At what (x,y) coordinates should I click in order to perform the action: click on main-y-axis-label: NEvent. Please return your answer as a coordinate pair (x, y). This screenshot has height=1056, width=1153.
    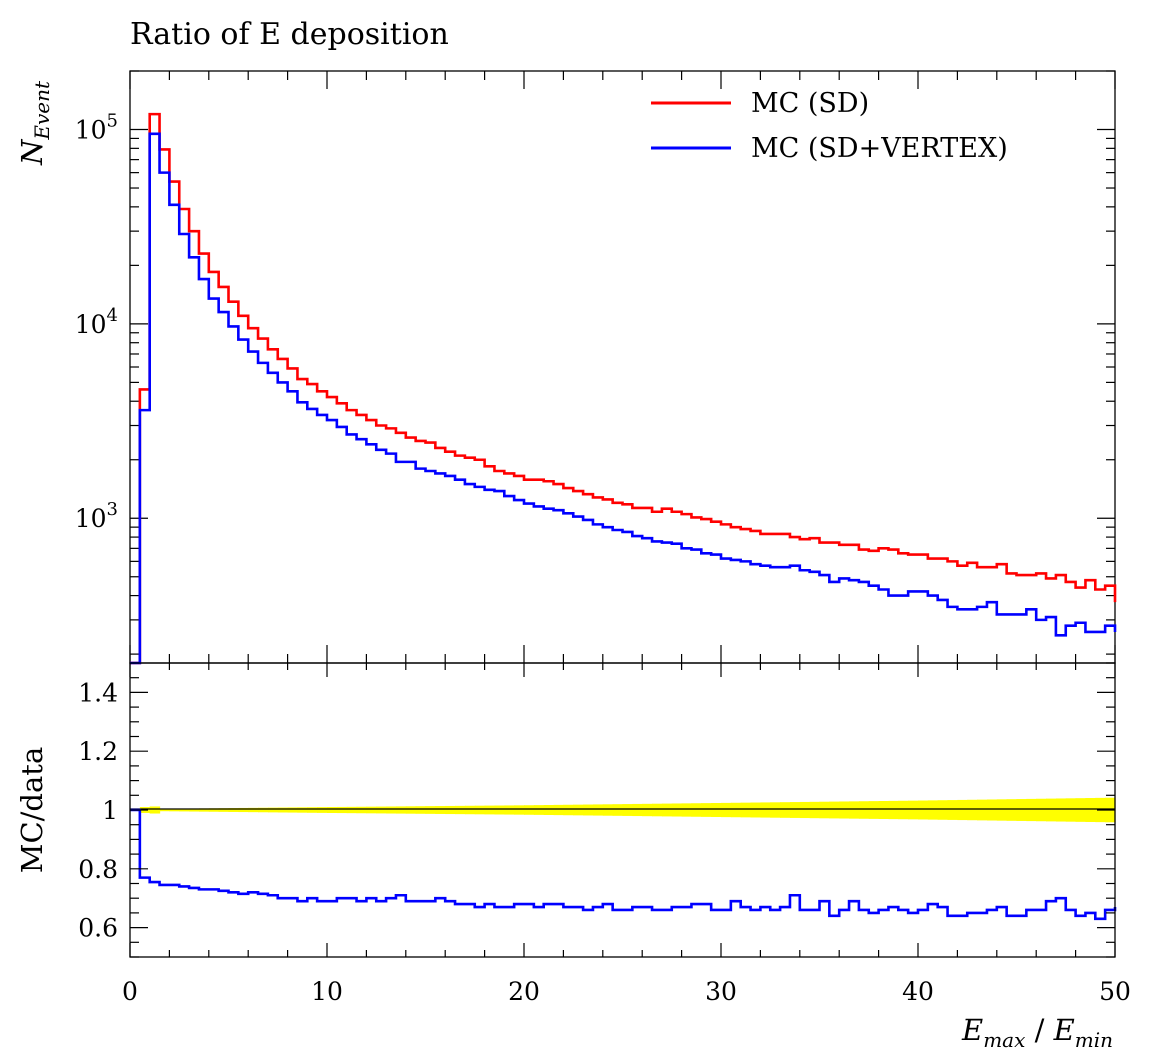
    Looking at the image, I should click on (34, 123).